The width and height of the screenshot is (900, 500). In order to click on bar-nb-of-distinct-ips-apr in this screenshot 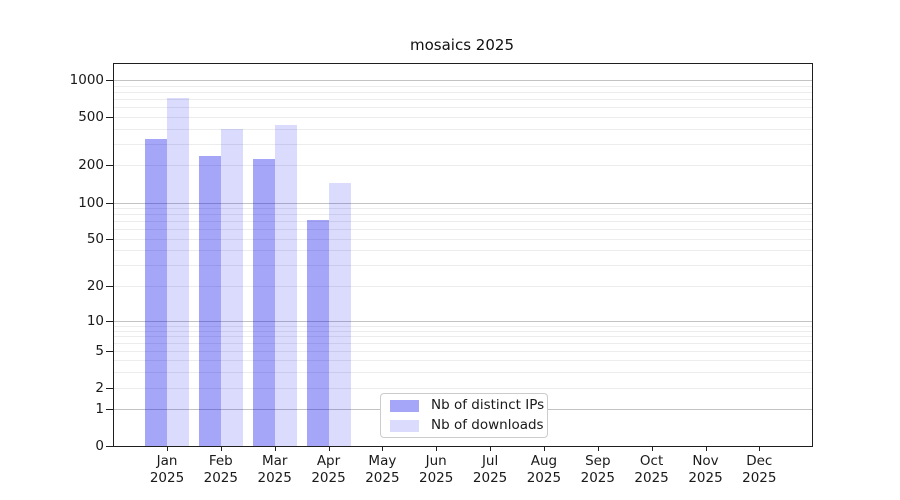, I will do `click(317, 332)`.